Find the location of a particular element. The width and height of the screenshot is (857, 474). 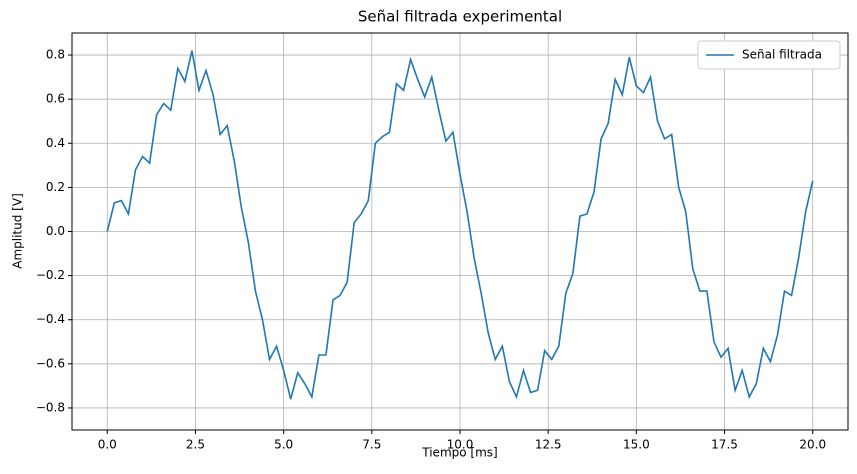

y-tick-label: −0.6 is located at coordinates (50, 363).